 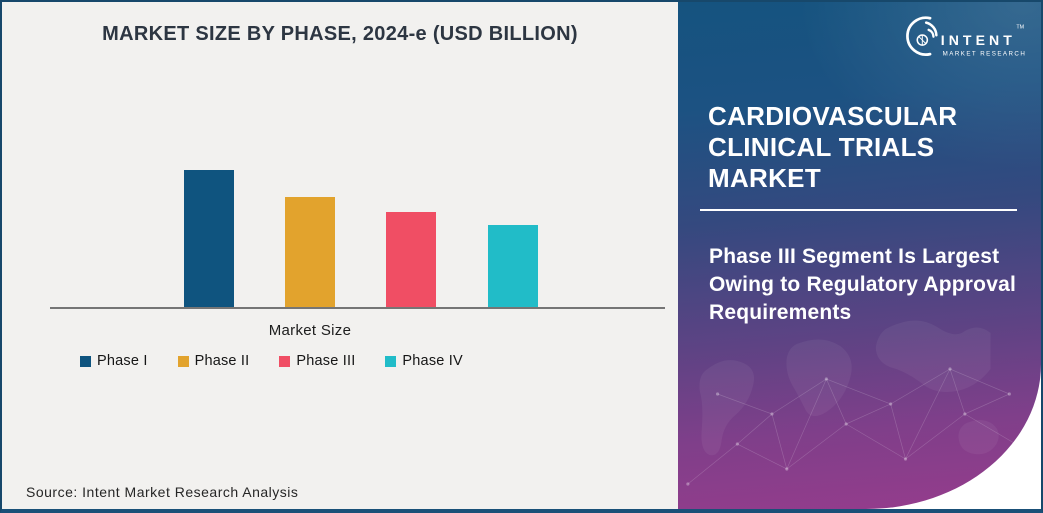 I want to click on legend-item-phase-3: Phase III, so click(x=317, y=361).